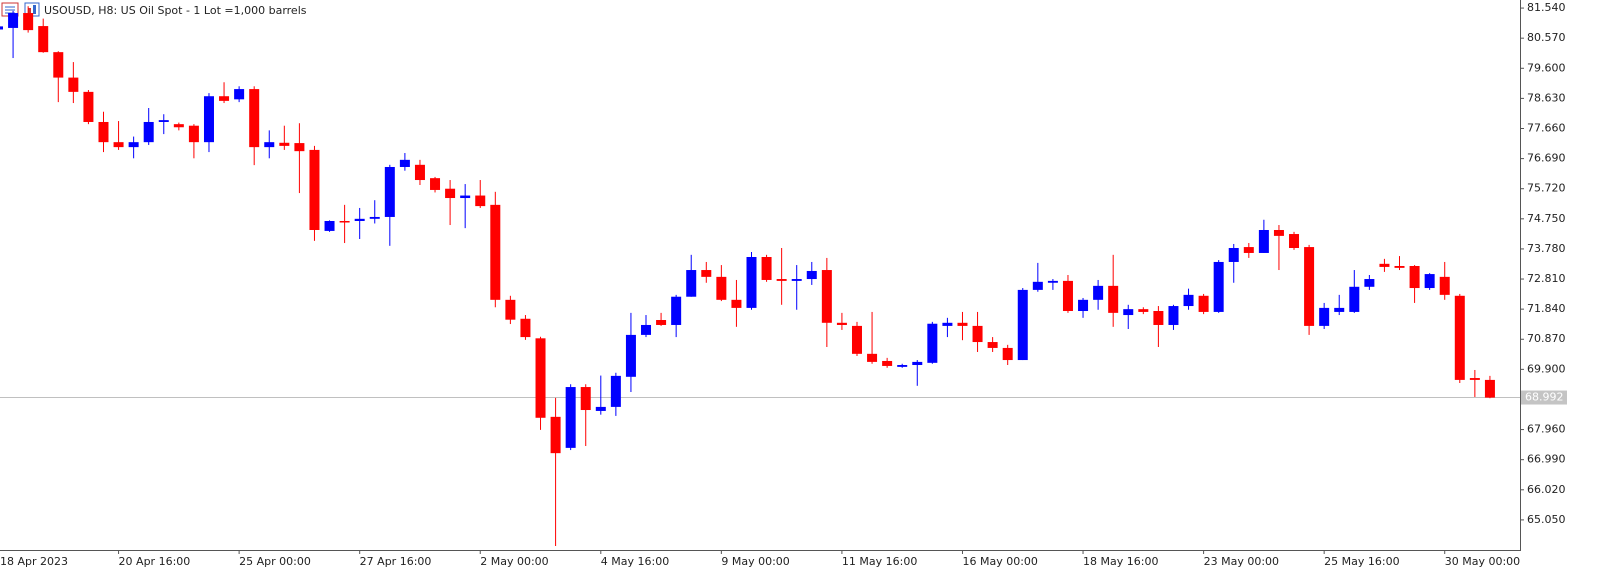 This screenshot has width=1600, height=584. Describe the element at coordinates (1546, 127) in the screenshot. I see `y-tick-label: 77.660` at that location.